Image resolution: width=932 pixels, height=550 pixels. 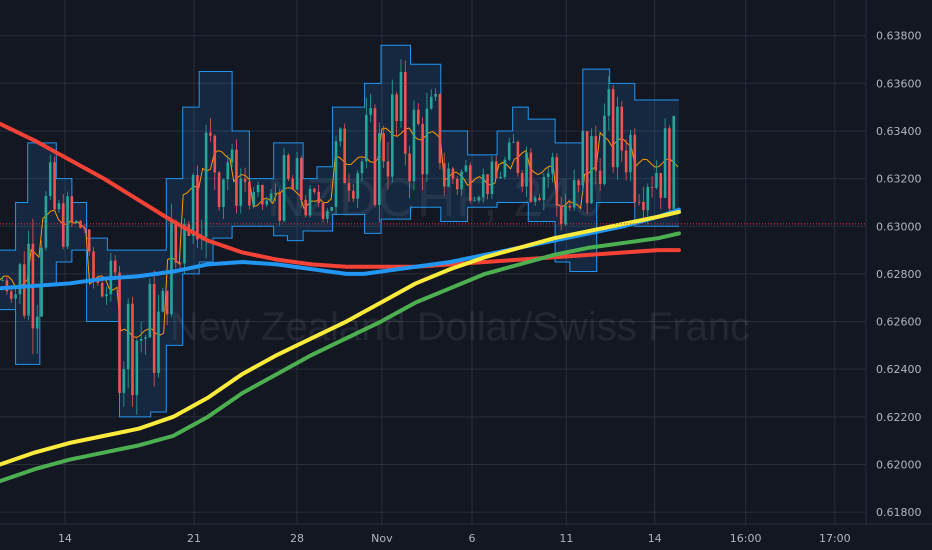 I want to click on x-tick-label: 14, so click(x=655, y=538).